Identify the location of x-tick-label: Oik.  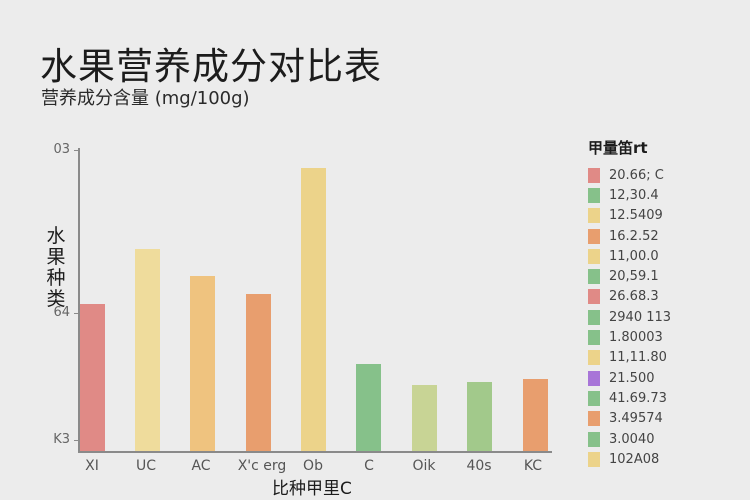
(424, 466).